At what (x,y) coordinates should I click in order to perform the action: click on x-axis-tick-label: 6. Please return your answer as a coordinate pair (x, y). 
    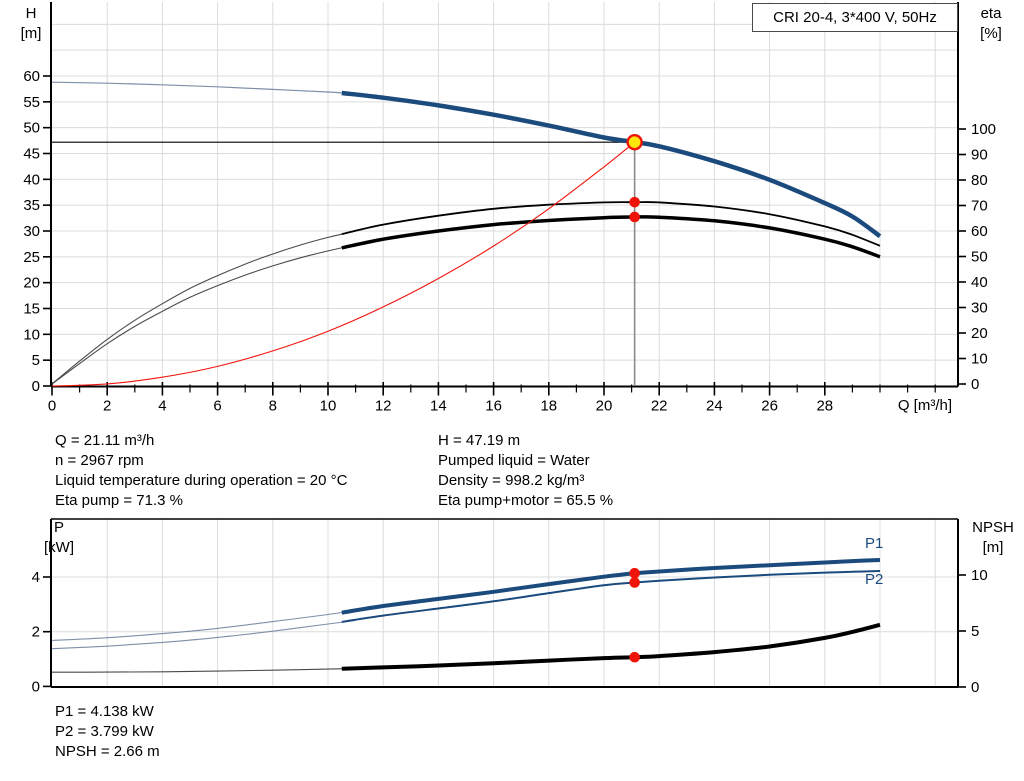
    Looking at the image, I should click on (217, 406).